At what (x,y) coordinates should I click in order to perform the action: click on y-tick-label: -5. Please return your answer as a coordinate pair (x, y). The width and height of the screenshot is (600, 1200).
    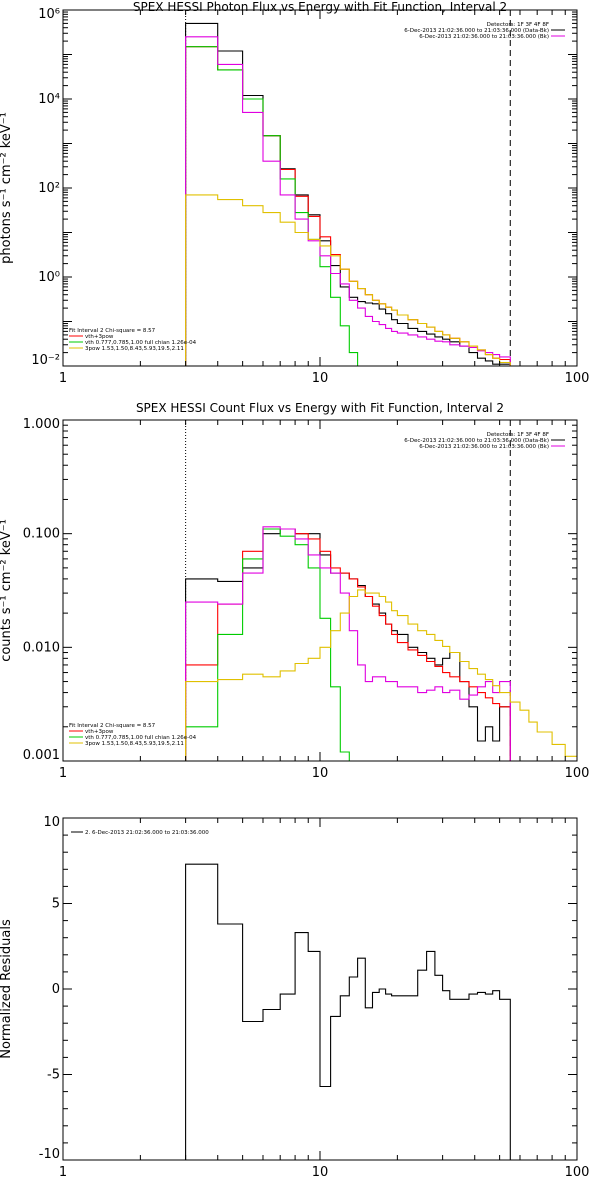
    Looking at the image, I should click on (53, 1075).